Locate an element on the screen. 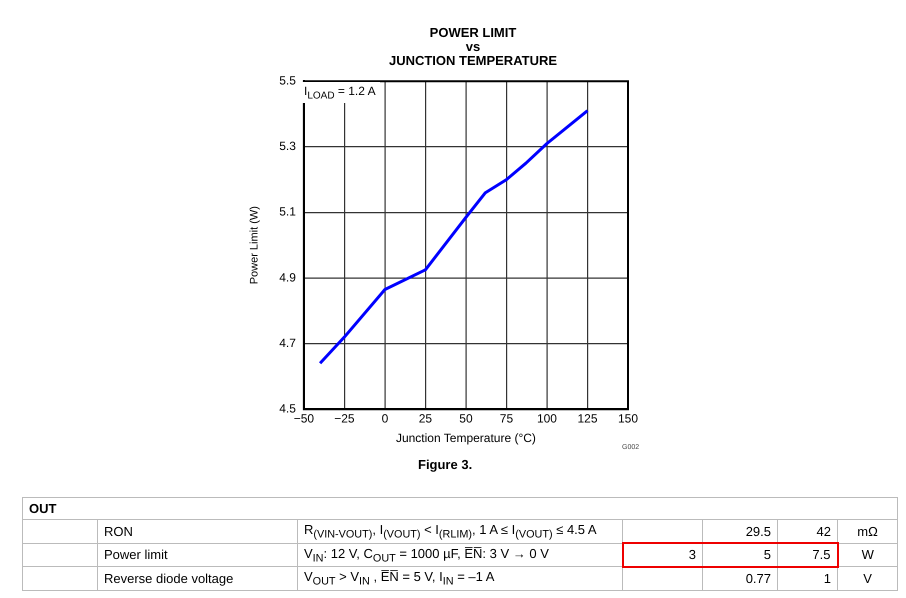 The image size is (906, 598). text: mΩ is located at coordinates (868, 532).